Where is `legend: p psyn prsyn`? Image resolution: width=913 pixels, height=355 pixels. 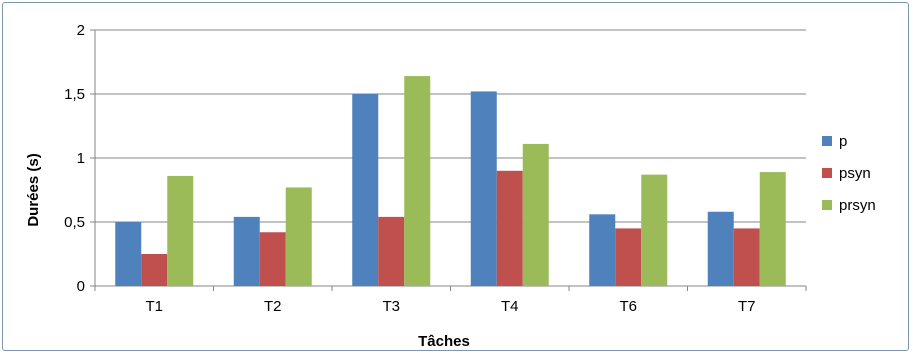
legend: p psyn prsyn is located at coordinates (849, 173).